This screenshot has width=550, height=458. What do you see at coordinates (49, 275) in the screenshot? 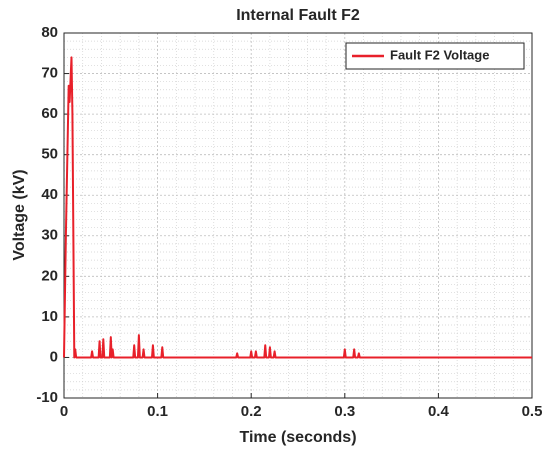
I see `y-tick-label: 20` at bounding box center [49, 275].